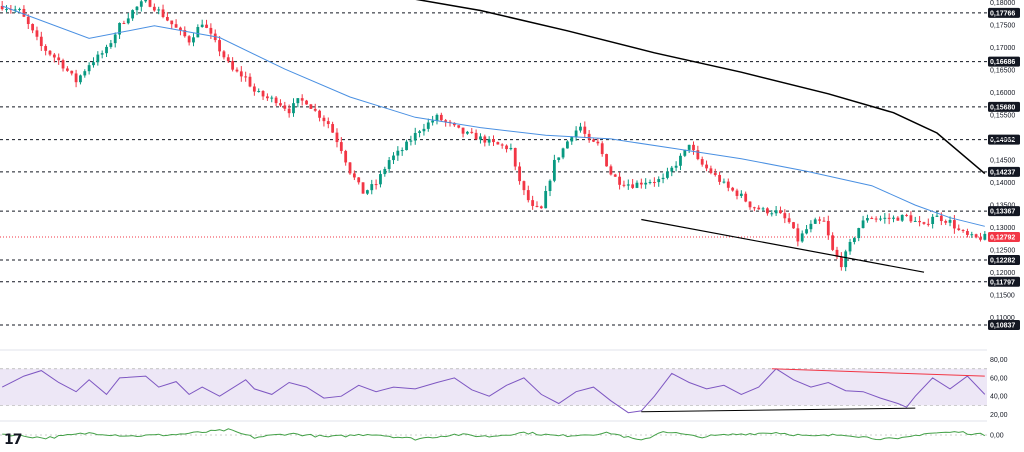 Image resolution: width=1024 pixels, height=452 pixels. Describe the element at coordinates (1002, 318) in the screenshot. I see `price-tick-label: 0,11000` at that location.